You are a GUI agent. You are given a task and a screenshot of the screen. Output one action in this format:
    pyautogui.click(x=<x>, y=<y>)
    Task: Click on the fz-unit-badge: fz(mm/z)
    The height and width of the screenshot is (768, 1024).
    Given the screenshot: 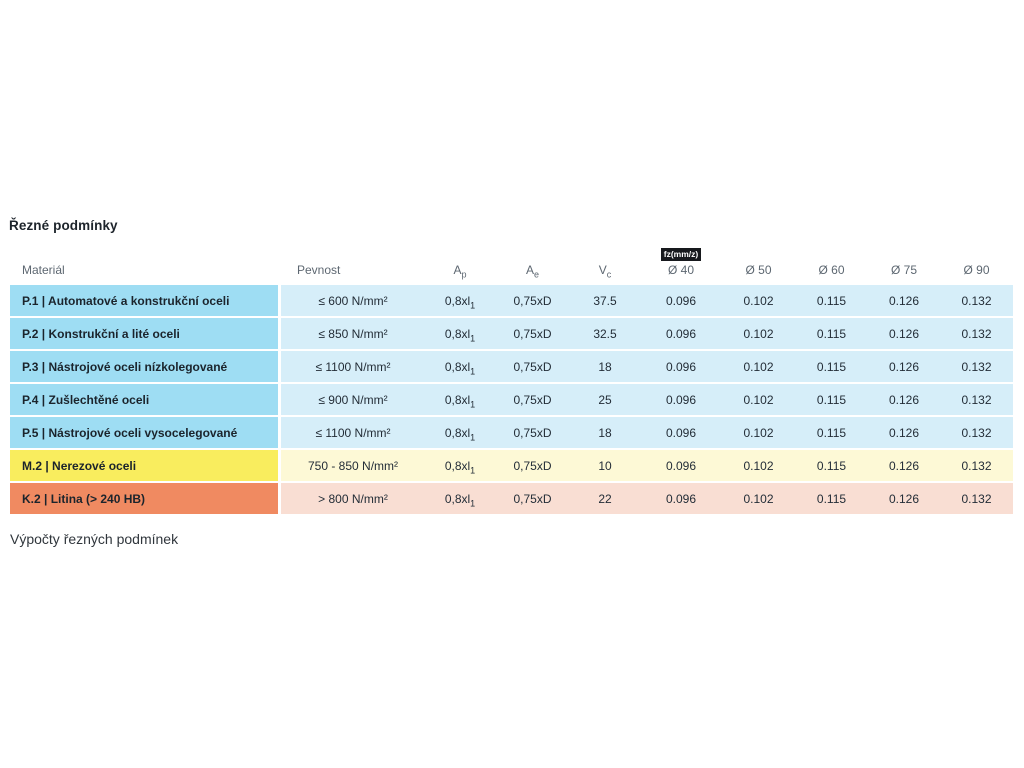 What is the action you would take?
    pyautogui.click(x=681, y=254)
    